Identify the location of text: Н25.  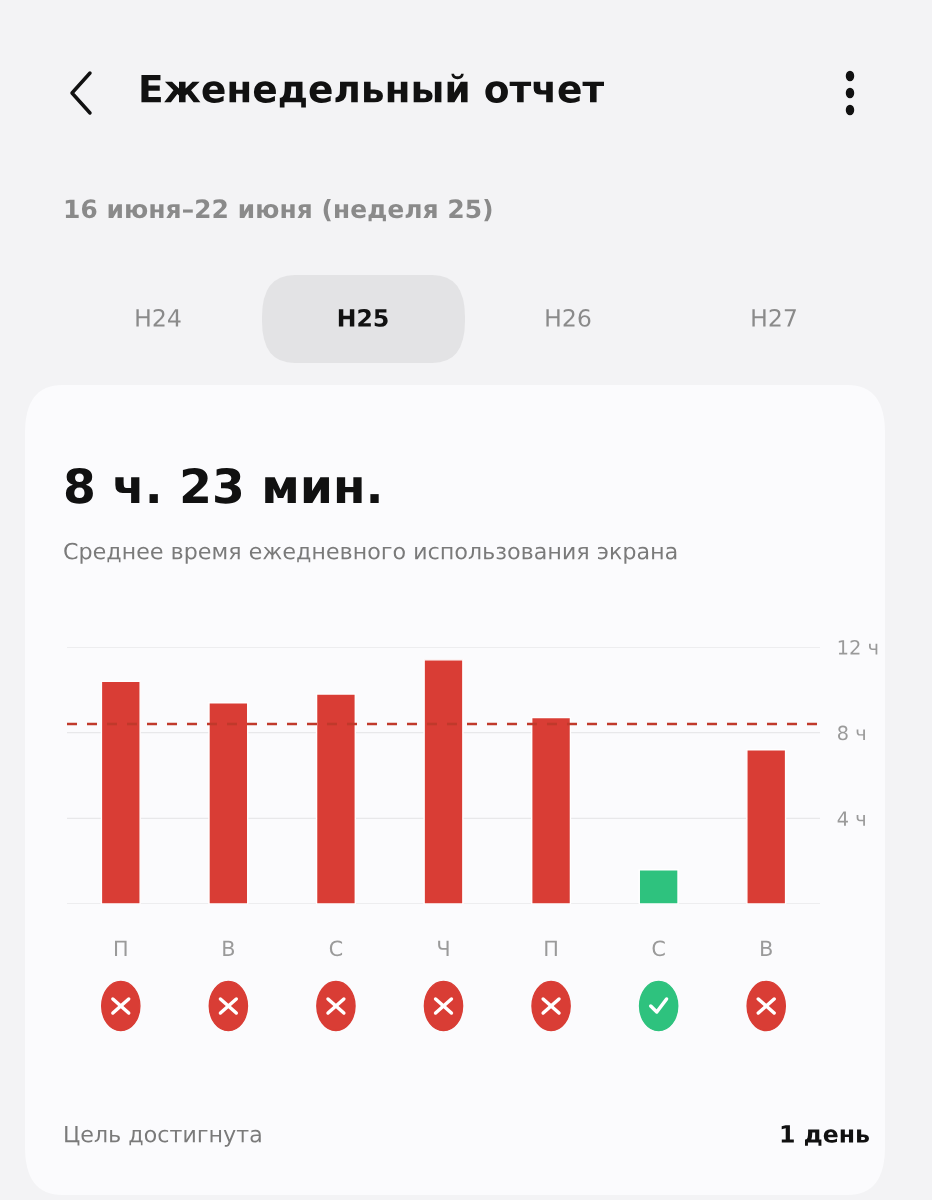
(363, 317).